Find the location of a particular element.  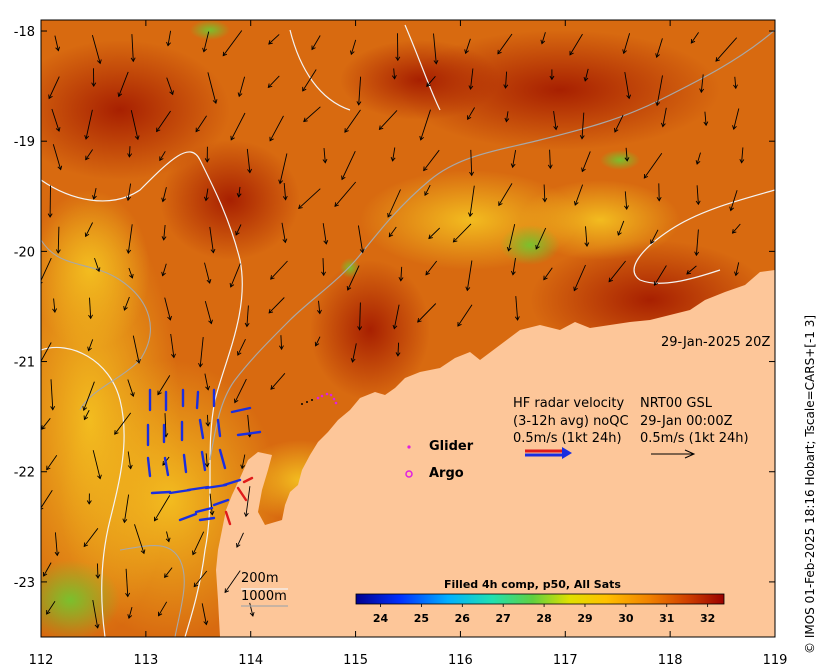

x-tick-label: 116 is located at coordinates (460, 660).